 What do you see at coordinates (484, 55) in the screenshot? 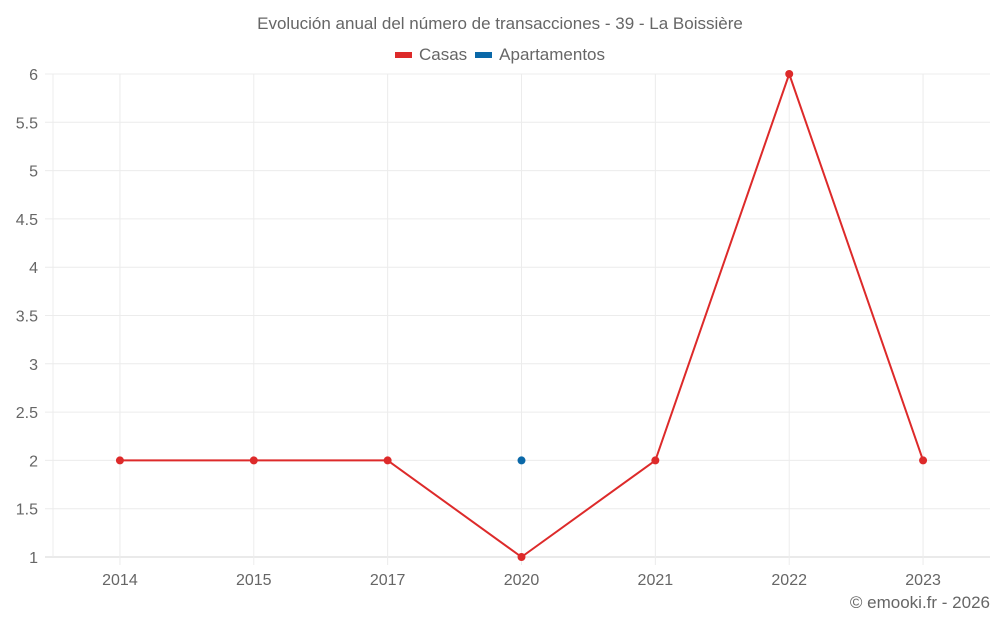
I see `legend-swatch-apartamentos` at bounding box center [484, 55].